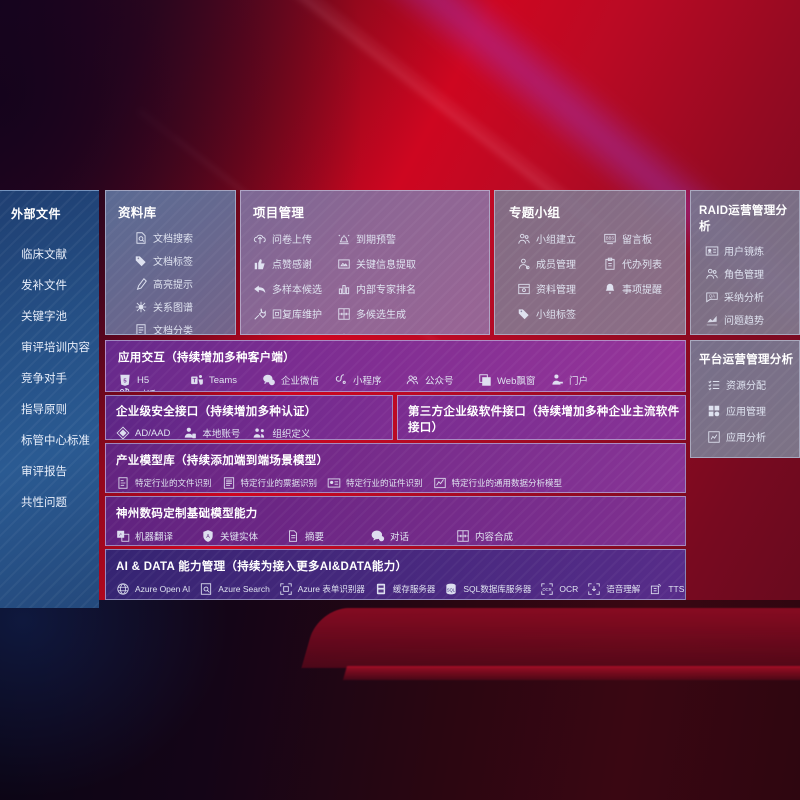 This screenshot has width=800, height=800. What do you see at coordinates (559, 589) in the screenshot?
I see `item-ocr: OCR OCR` at bounding box center [559, 589].